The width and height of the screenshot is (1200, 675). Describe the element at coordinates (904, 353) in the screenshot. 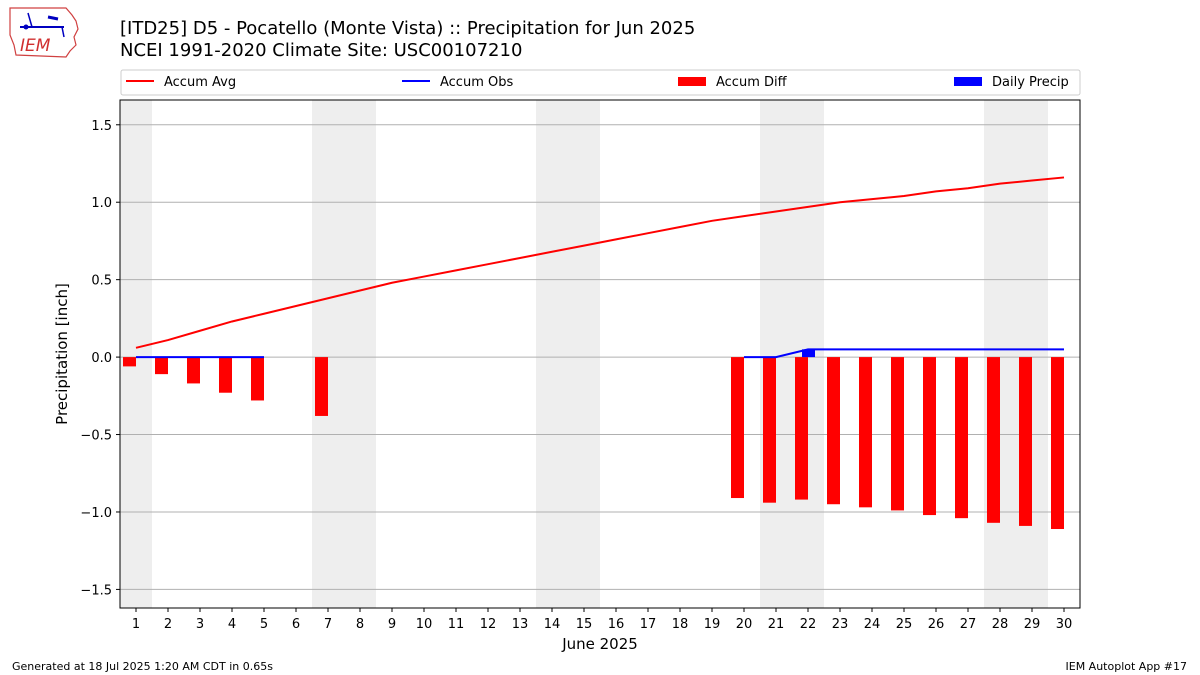

I see `accum-obs-line` at that location.